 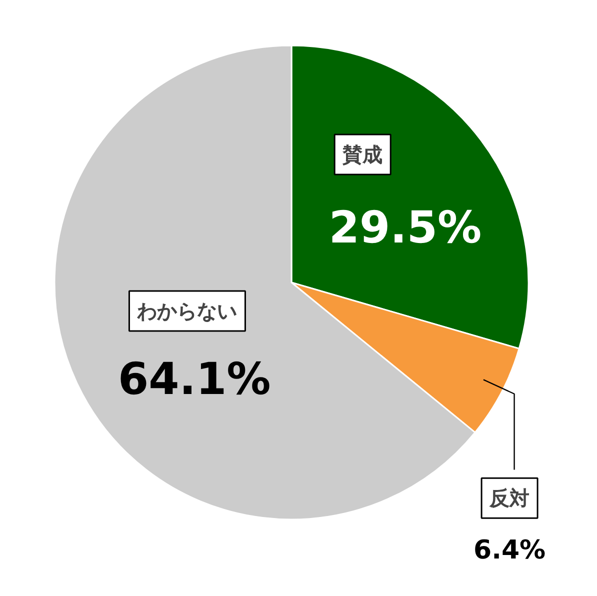 What do you see at coordinates (362, 154) in the screenshot?
I see `slice-label: 賛成` at bounding box center [362, 154].